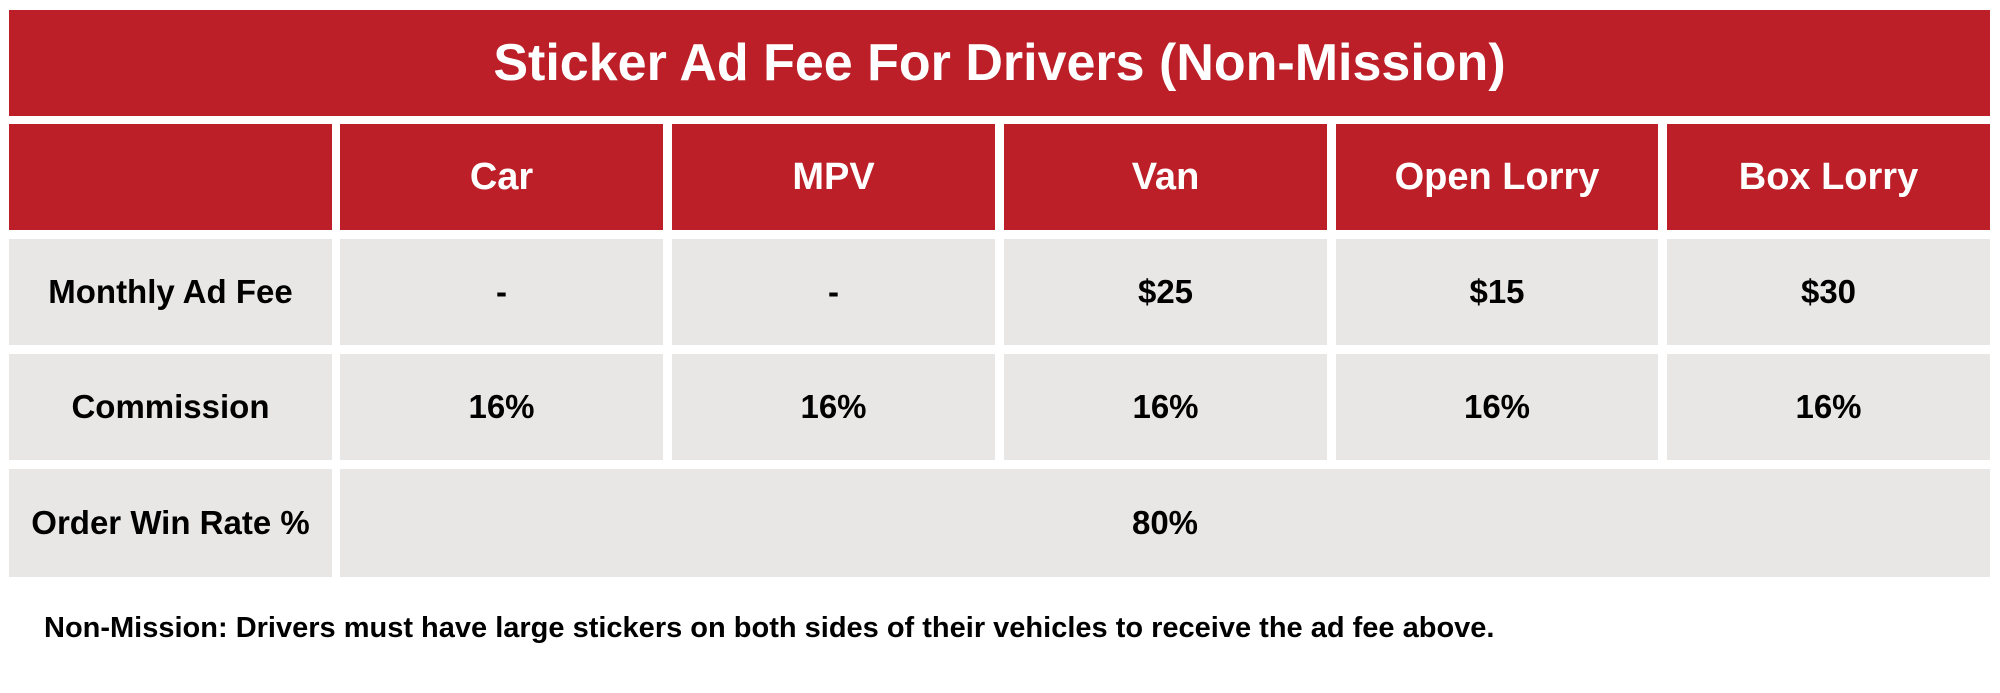  I want to click on table-cell: 80%, so click(1165, 523).